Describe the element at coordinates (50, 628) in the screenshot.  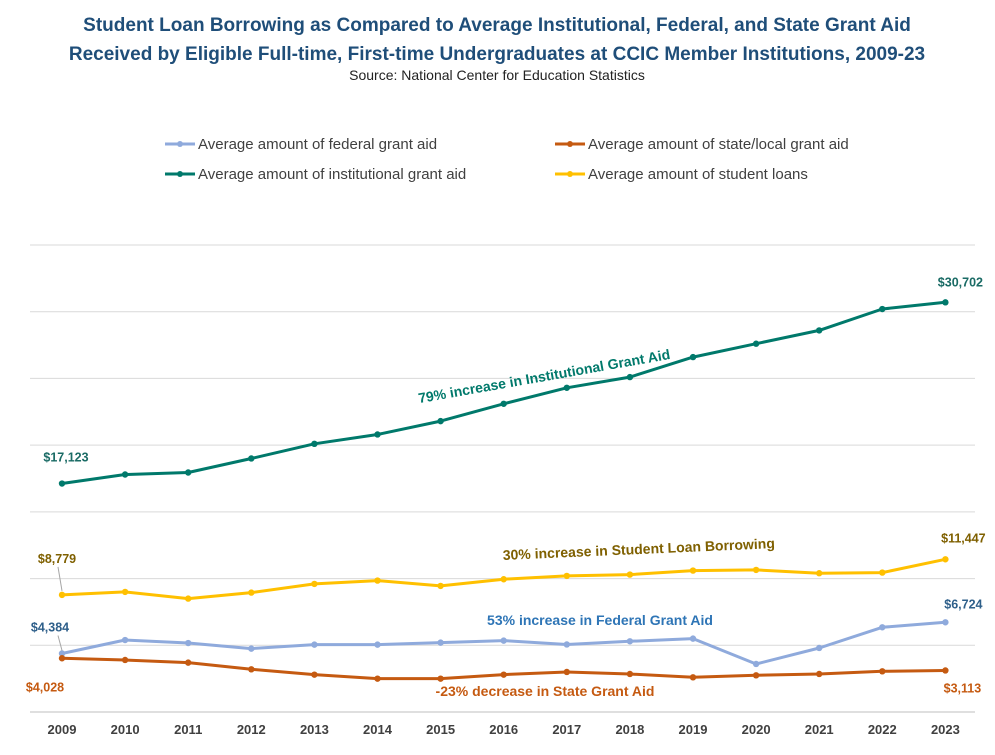
I see `data-label-federal: $4,384` at that location.